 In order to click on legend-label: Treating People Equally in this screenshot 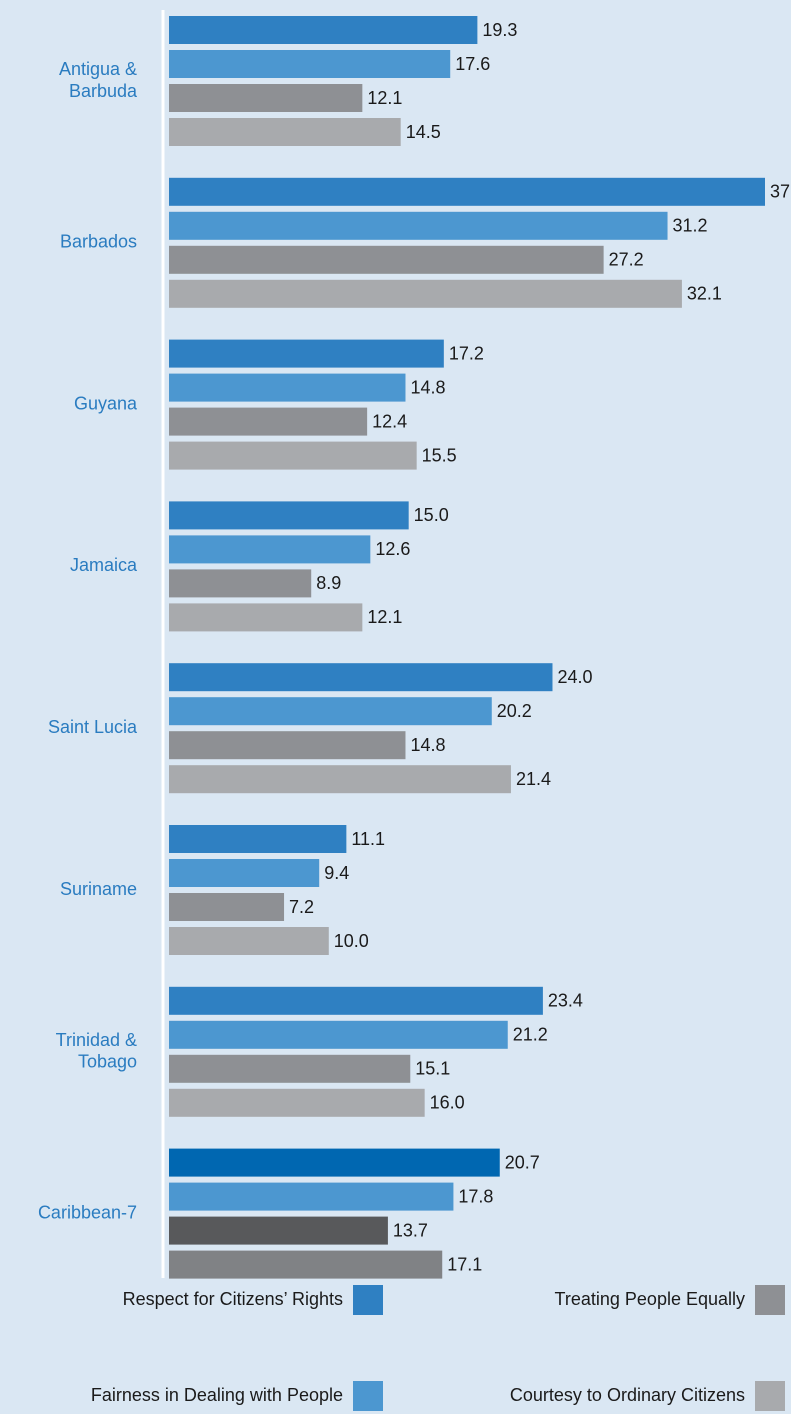, I will do `click(650, 1299)`.